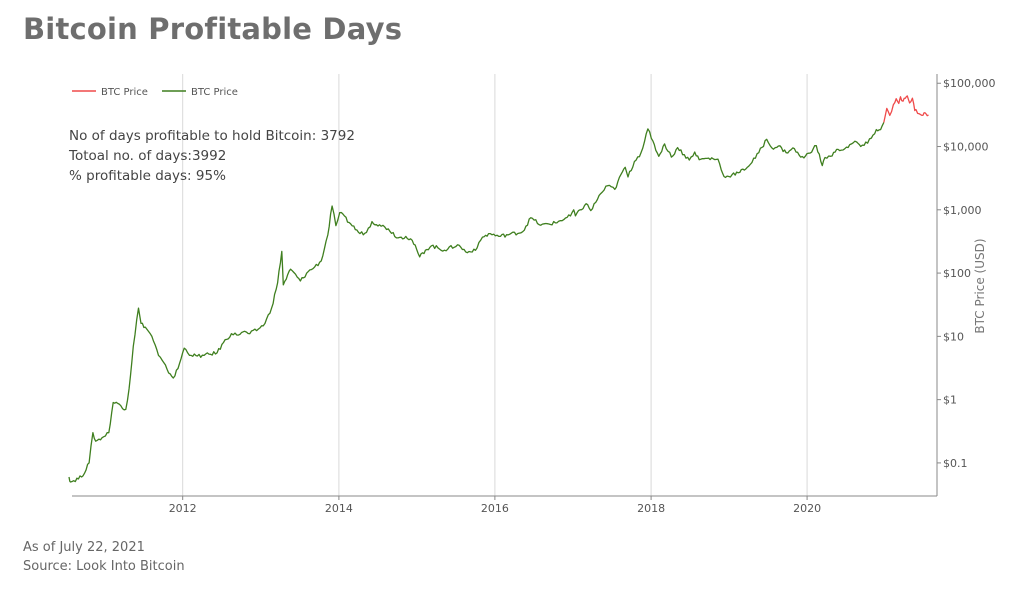  Describe the element at coordinates (980, 285) in the screenshot. I see `y-axis-label: BTC Price (USD)` at that location.